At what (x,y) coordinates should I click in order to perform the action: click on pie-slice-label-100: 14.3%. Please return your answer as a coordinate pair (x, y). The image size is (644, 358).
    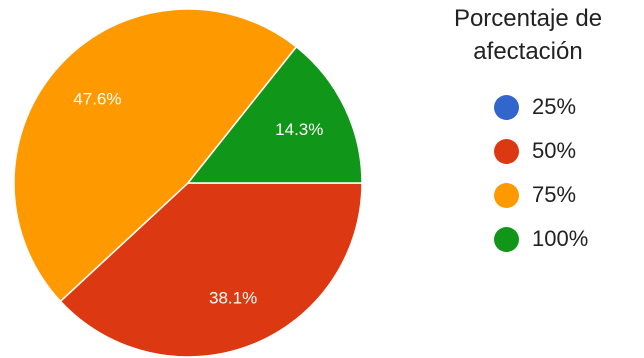
    Looking at the image, I should click on (299, 129).